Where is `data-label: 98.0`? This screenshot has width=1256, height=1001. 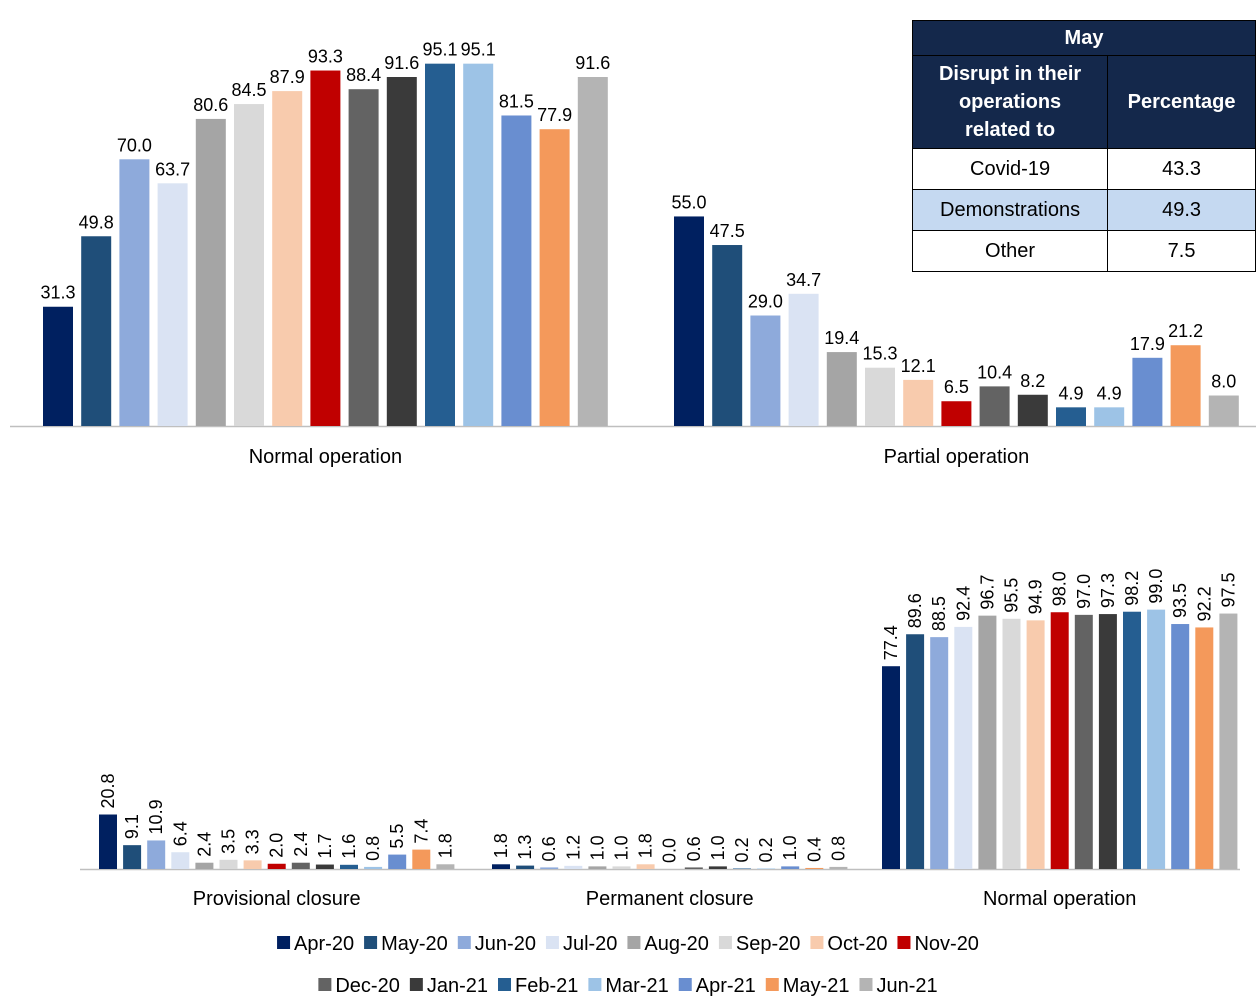
data-label: 98.0 is located at coordinates (1060, 588).